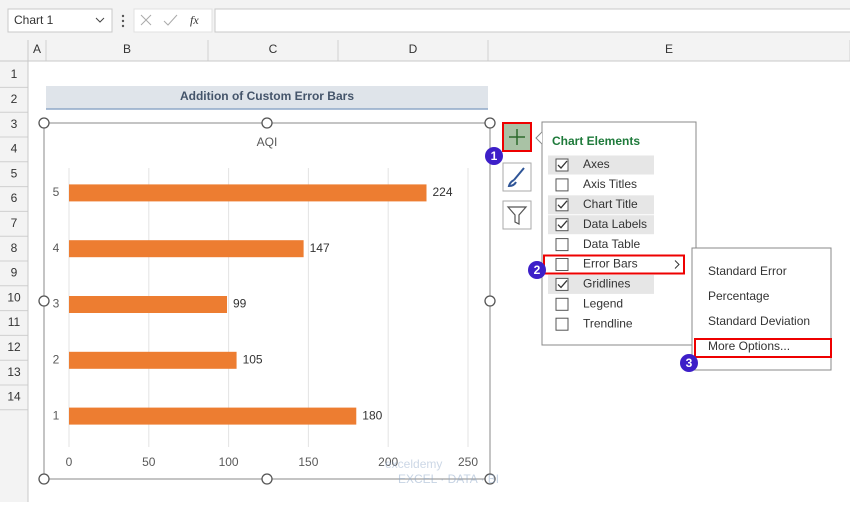 The height and width of the screenshot is (507, 850). Describe the element at coordinates (372, 415) in the screenshot. I see `data-label: 180` at that location.